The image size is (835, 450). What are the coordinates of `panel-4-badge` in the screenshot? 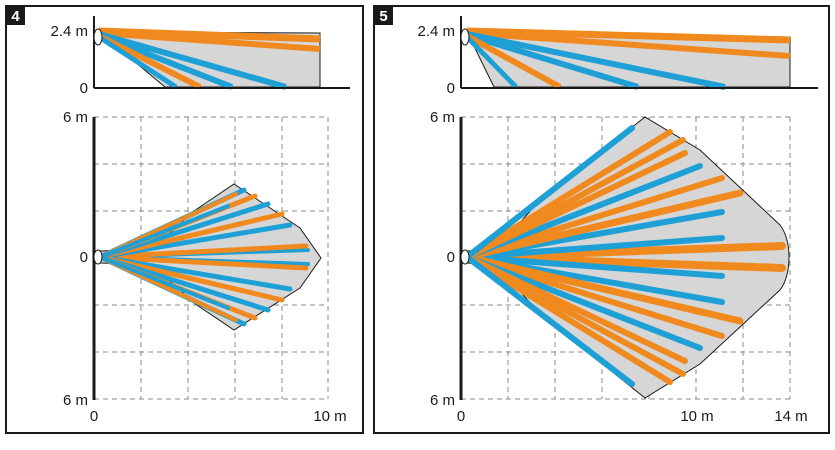 It's located at (15, 15).